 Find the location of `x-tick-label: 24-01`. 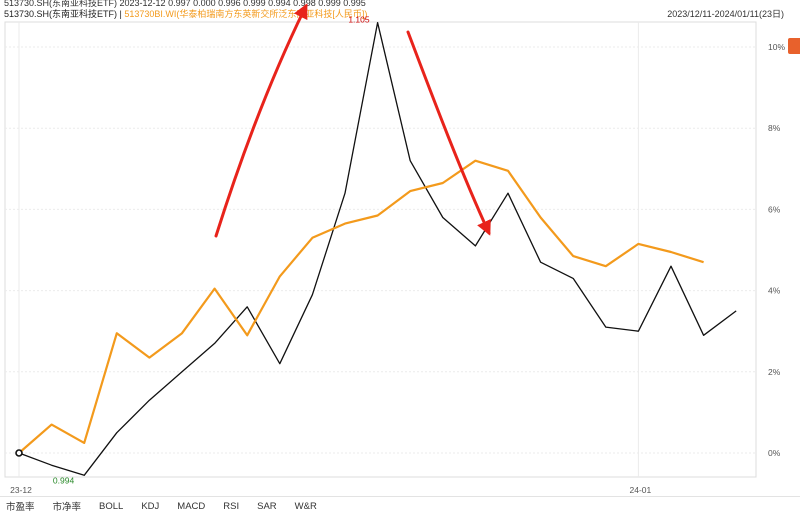

x-tick-label: 24-01 is located at coordinates (641, 490).